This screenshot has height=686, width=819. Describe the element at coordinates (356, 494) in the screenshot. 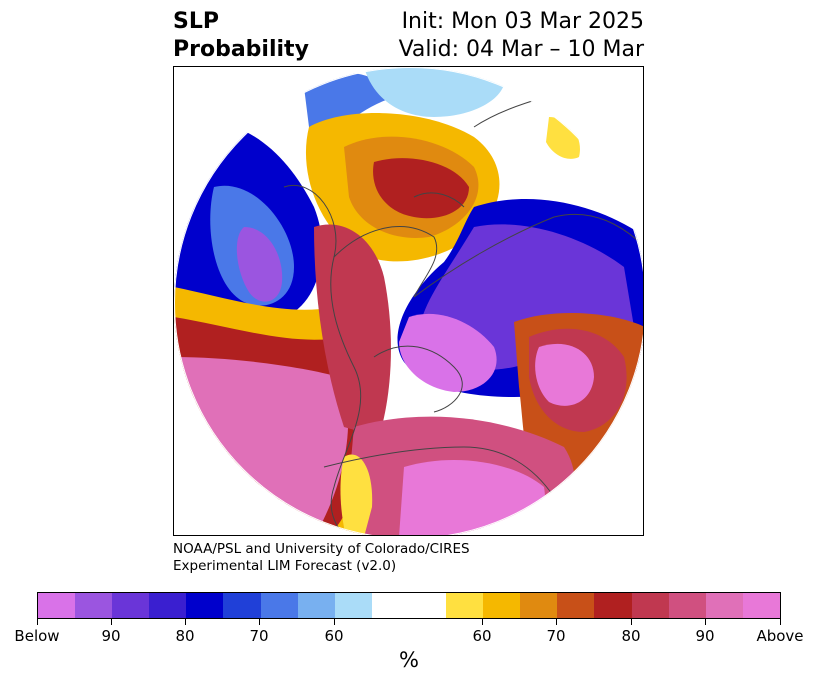

I see `rockies-yellow` at that location.